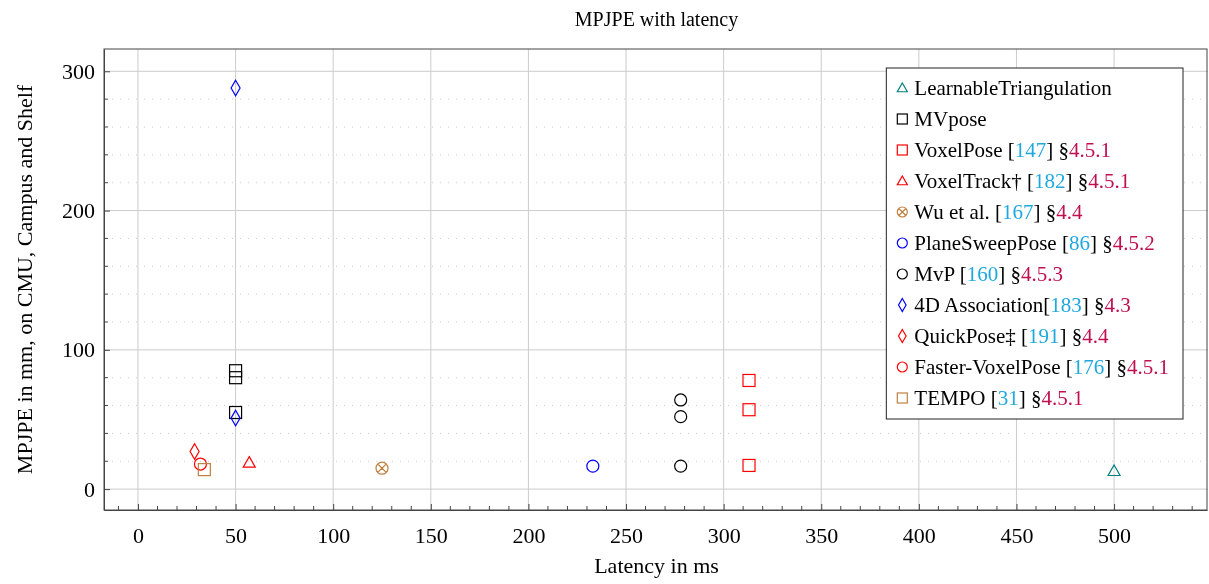 Image resolution: width=1209 pixels, height=584 pixels. Describe the element at coordinates (999, 212) in the screenshot. I see `legend-label: Wu et al. [167] §4.4` at that location.